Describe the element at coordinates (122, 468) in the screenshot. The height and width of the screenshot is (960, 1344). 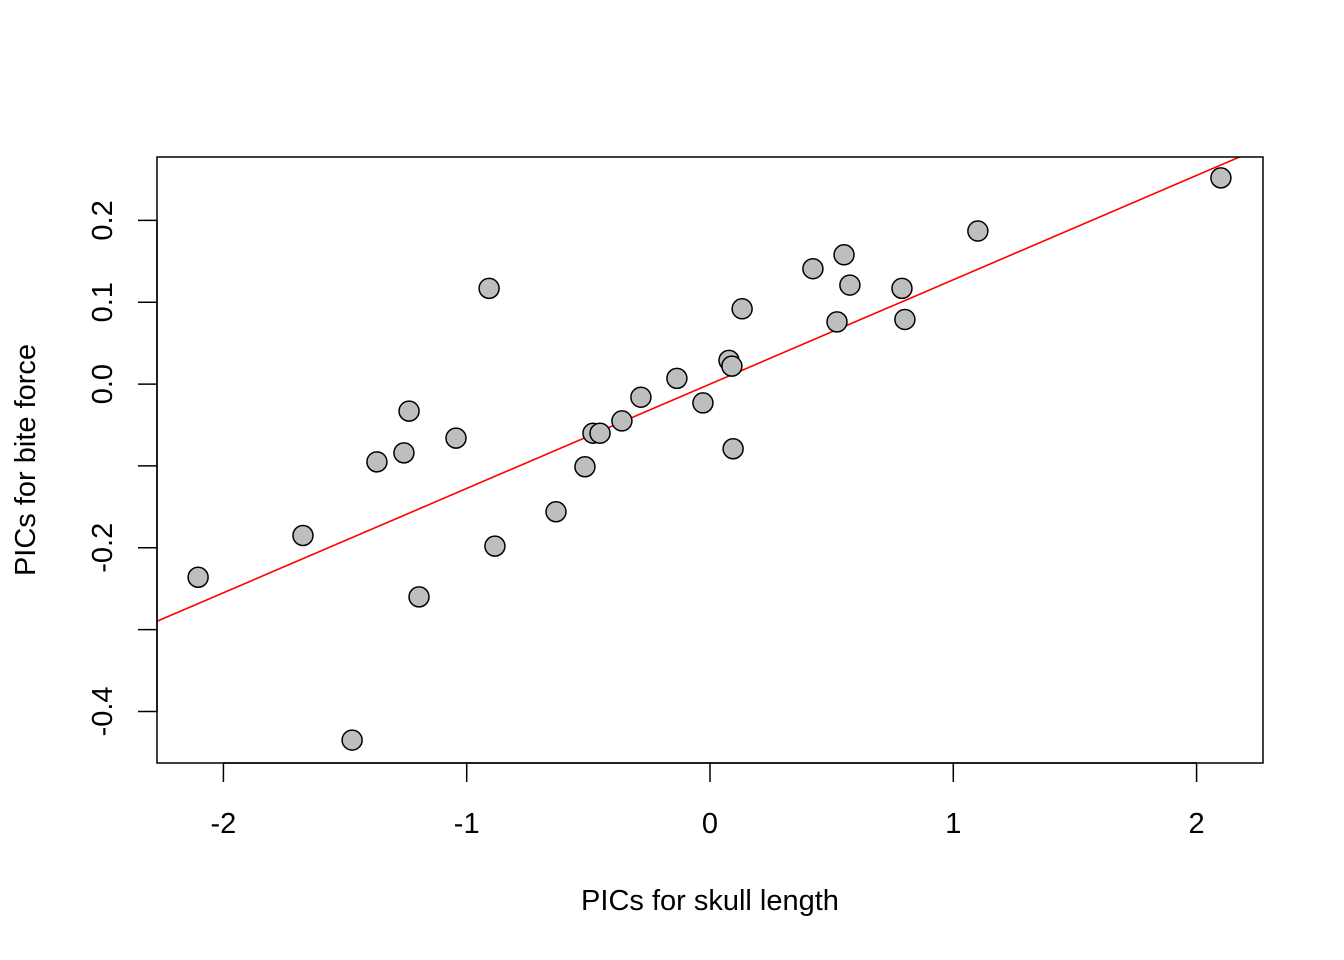
I see `y-axis: -0.4 -0.2 0.0 0.1 0.2` at that location.